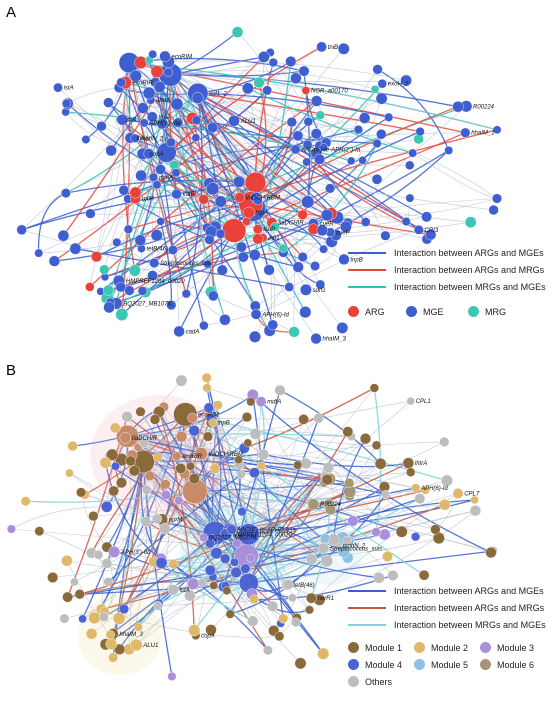 The height and width of the screenshot is (710, 550). I want to click on node-label: copA, so click(157, 155).